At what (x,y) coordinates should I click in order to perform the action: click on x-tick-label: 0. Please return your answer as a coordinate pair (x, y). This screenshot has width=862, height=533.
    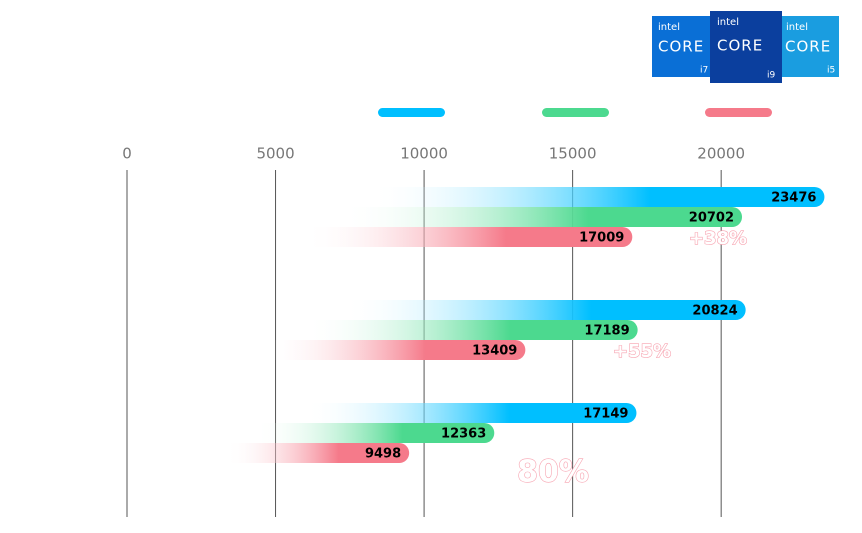
    Looking at the image, I should click on (127, 154).